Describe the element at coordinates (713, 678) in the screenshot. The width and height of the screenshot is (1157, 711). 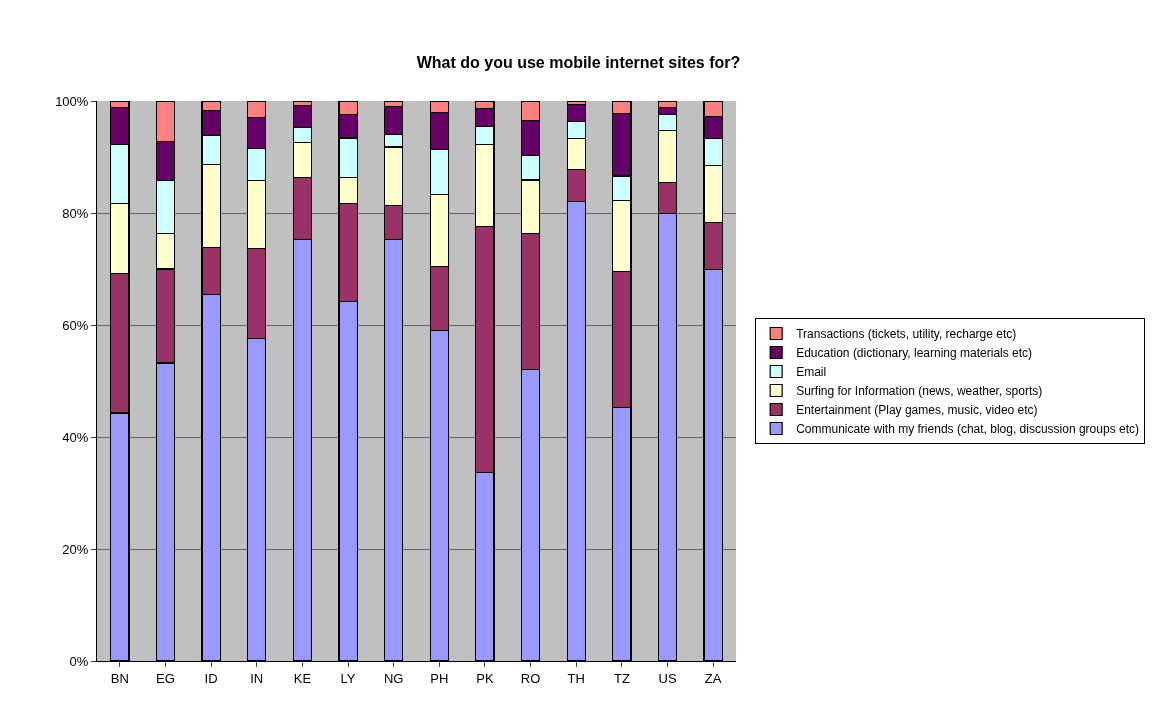
I see `x-tick-label: ZA` at that location.